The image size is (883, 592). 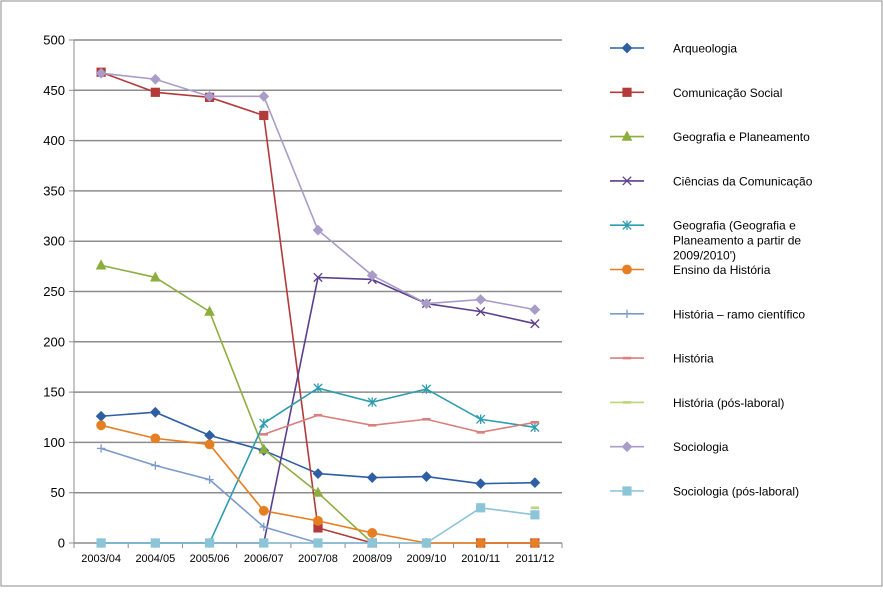 I want to click on y-tick-label: 250, so click(x=54, y=291).